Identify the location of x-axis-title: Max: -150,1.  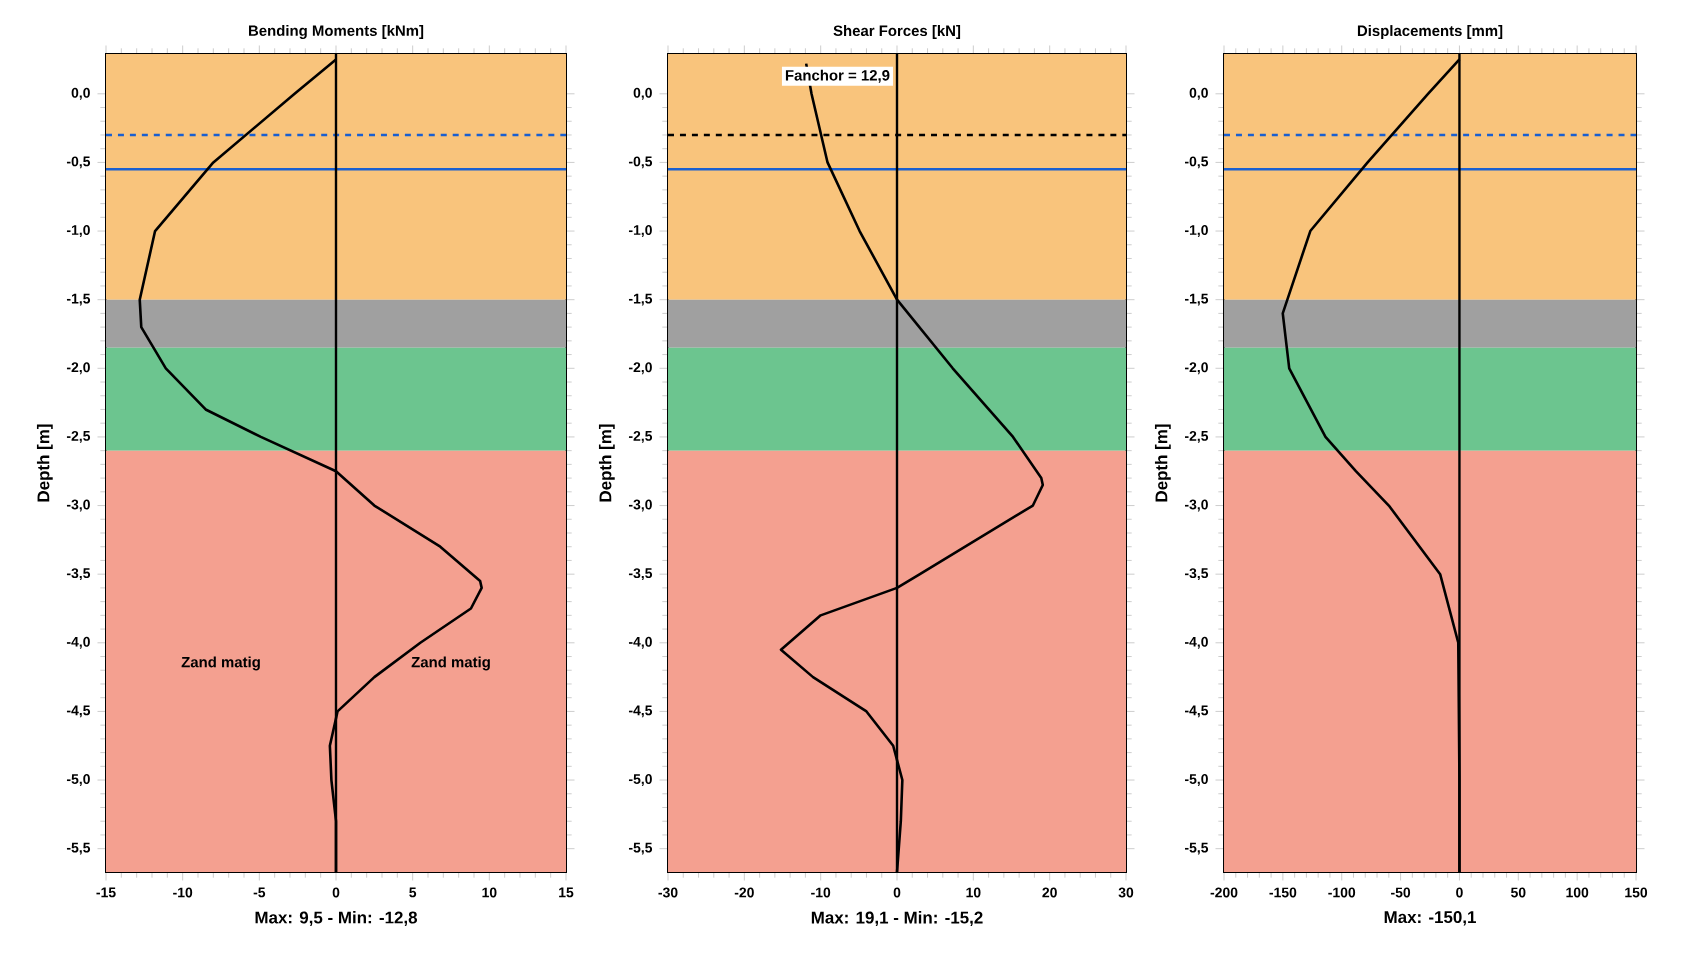
(1430, 918).